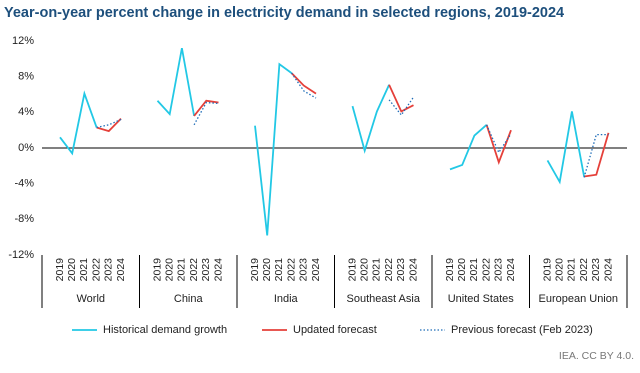 The width and height of the screenshot is (640, 373). I want to click on group-label: India, so click(286, 299).